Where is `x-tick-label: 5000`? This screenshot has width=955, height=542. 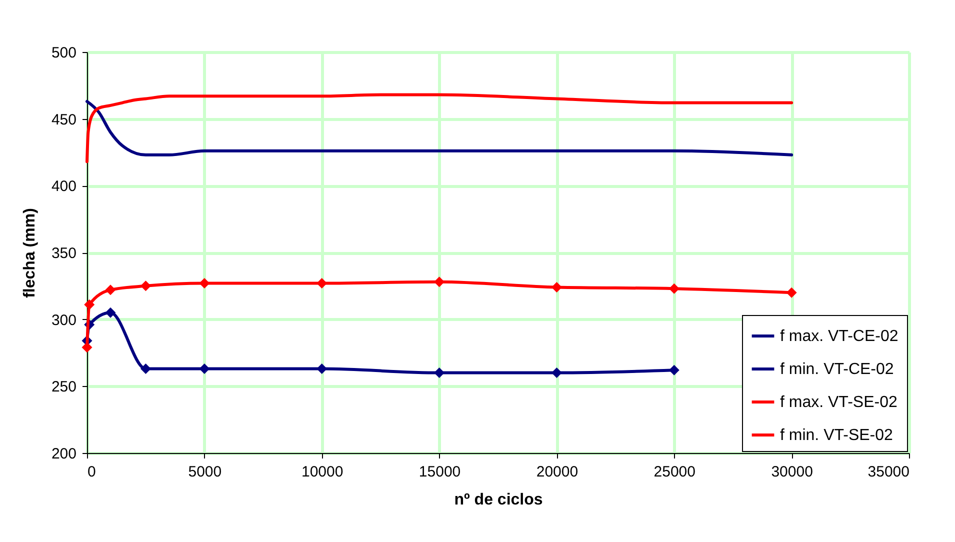
x-tick-label: 5000 is located at coordinates (205, 472).